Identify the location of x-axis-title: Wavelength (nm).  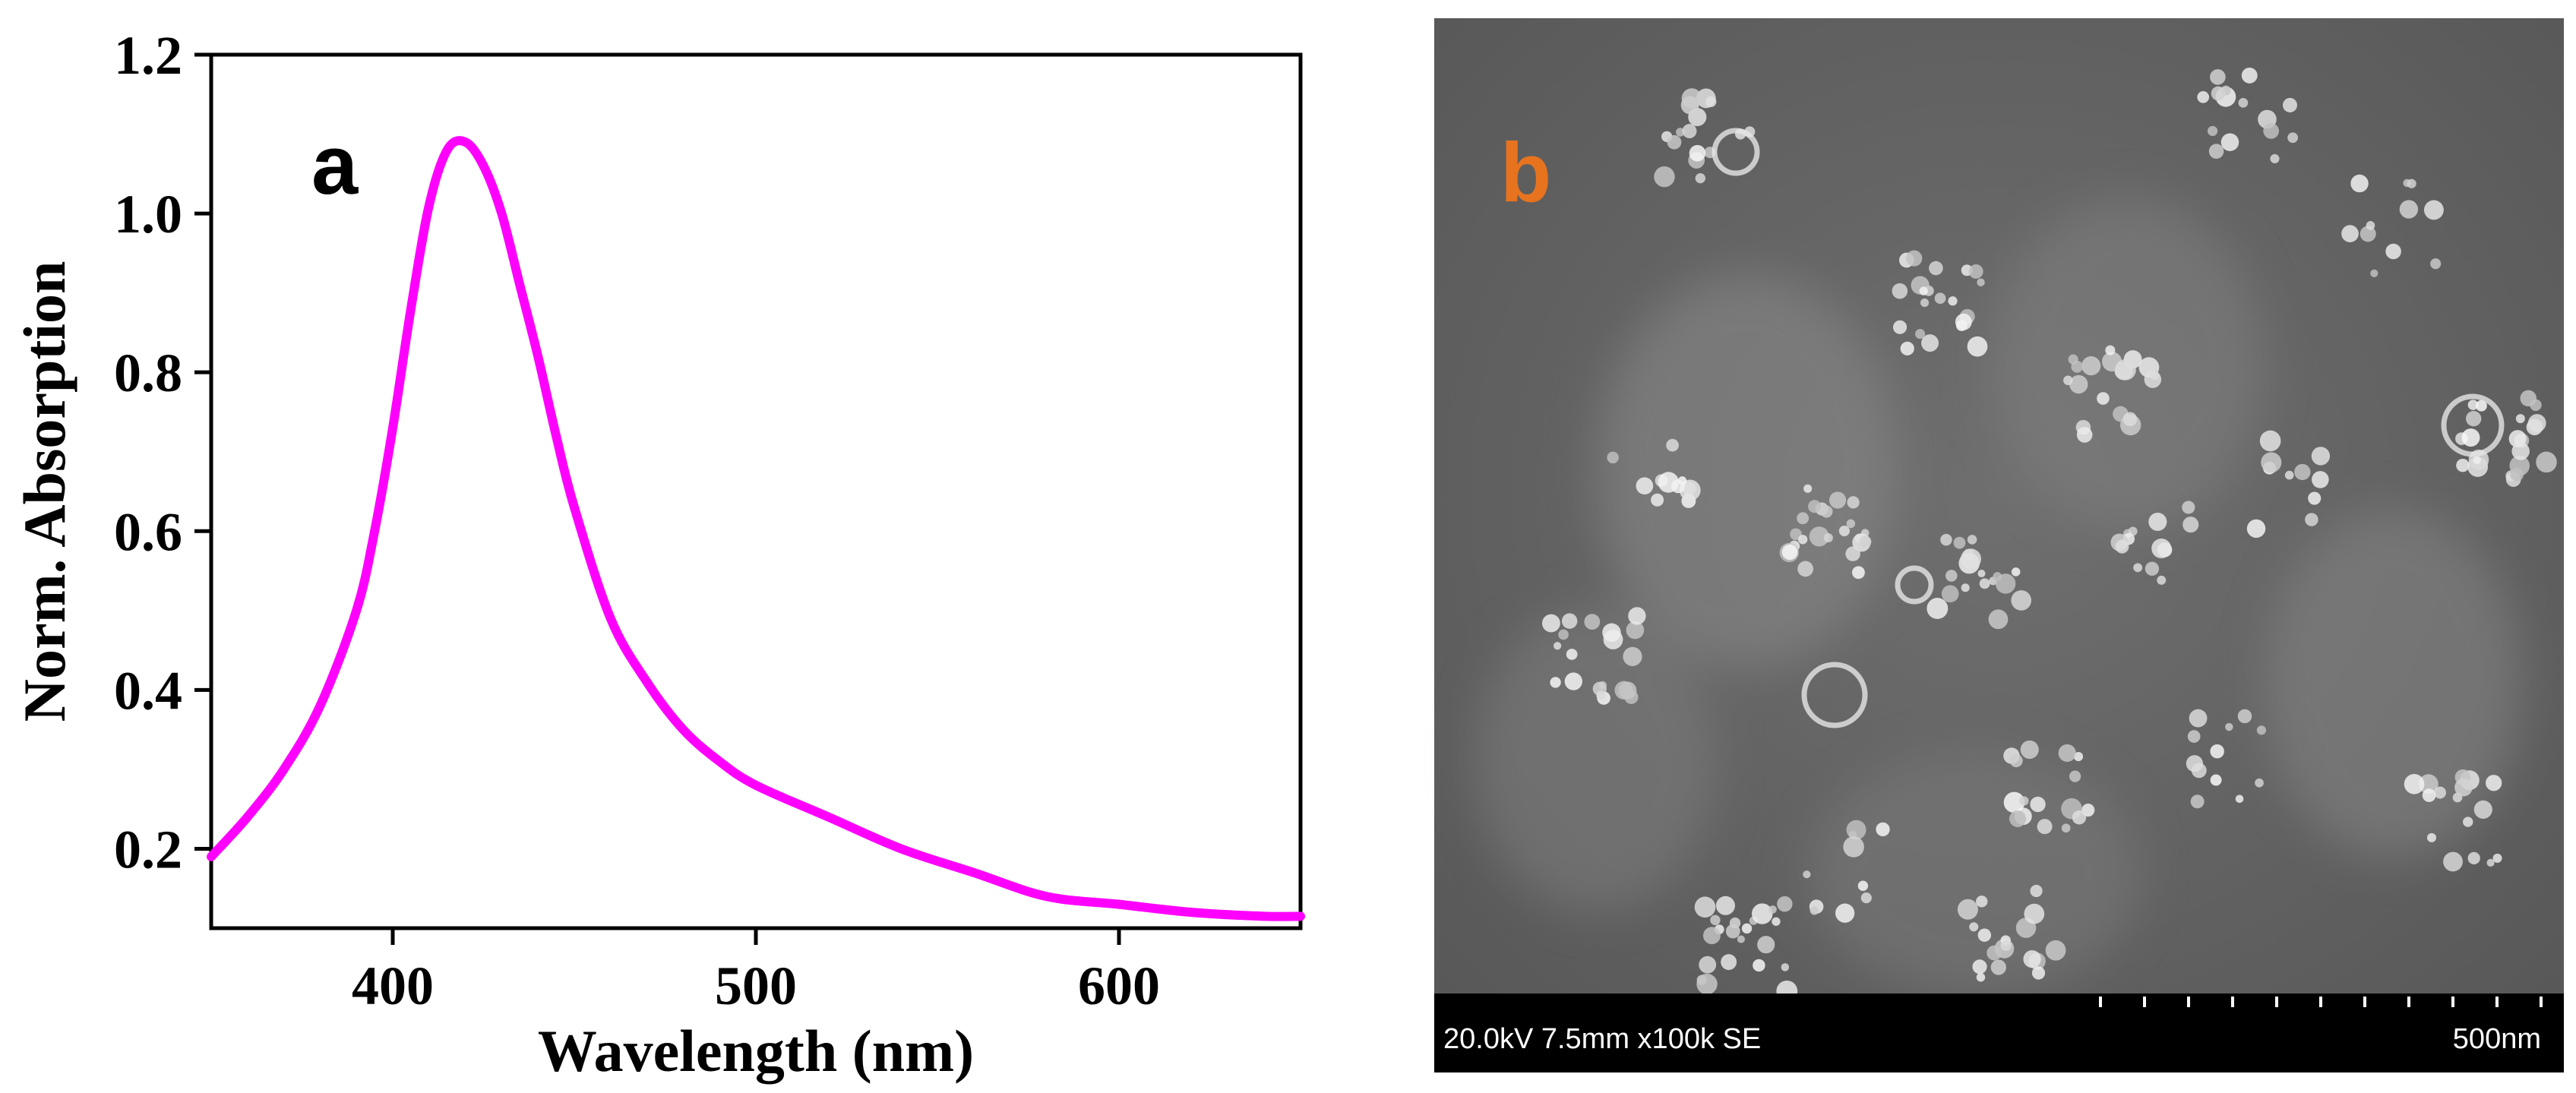
(756, 1051).